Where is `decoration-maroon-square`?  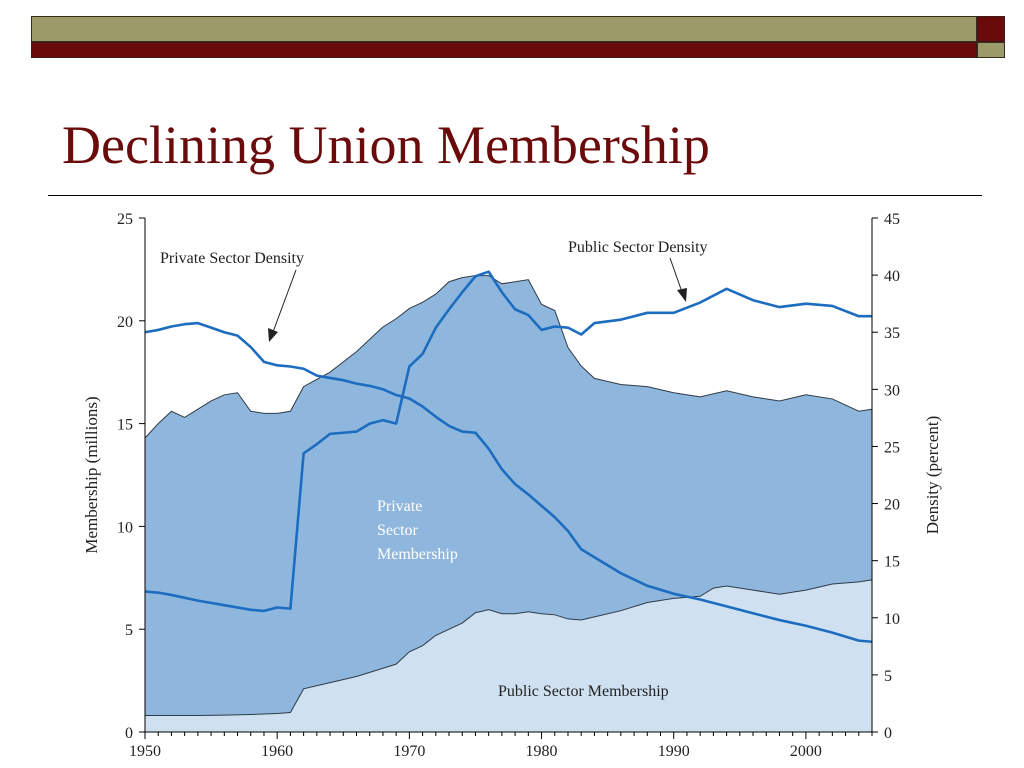 decoration-maroon-square is located at coordinates (991, 29).